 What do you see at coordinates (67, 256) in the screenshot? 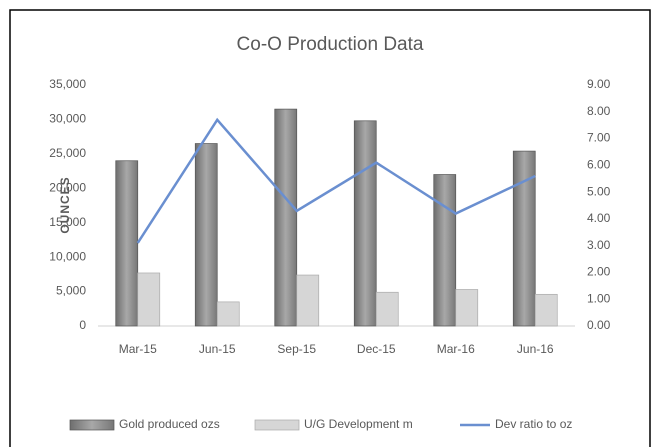
I see `y-tick-label: 10,000` at bounding box center [67, 256].